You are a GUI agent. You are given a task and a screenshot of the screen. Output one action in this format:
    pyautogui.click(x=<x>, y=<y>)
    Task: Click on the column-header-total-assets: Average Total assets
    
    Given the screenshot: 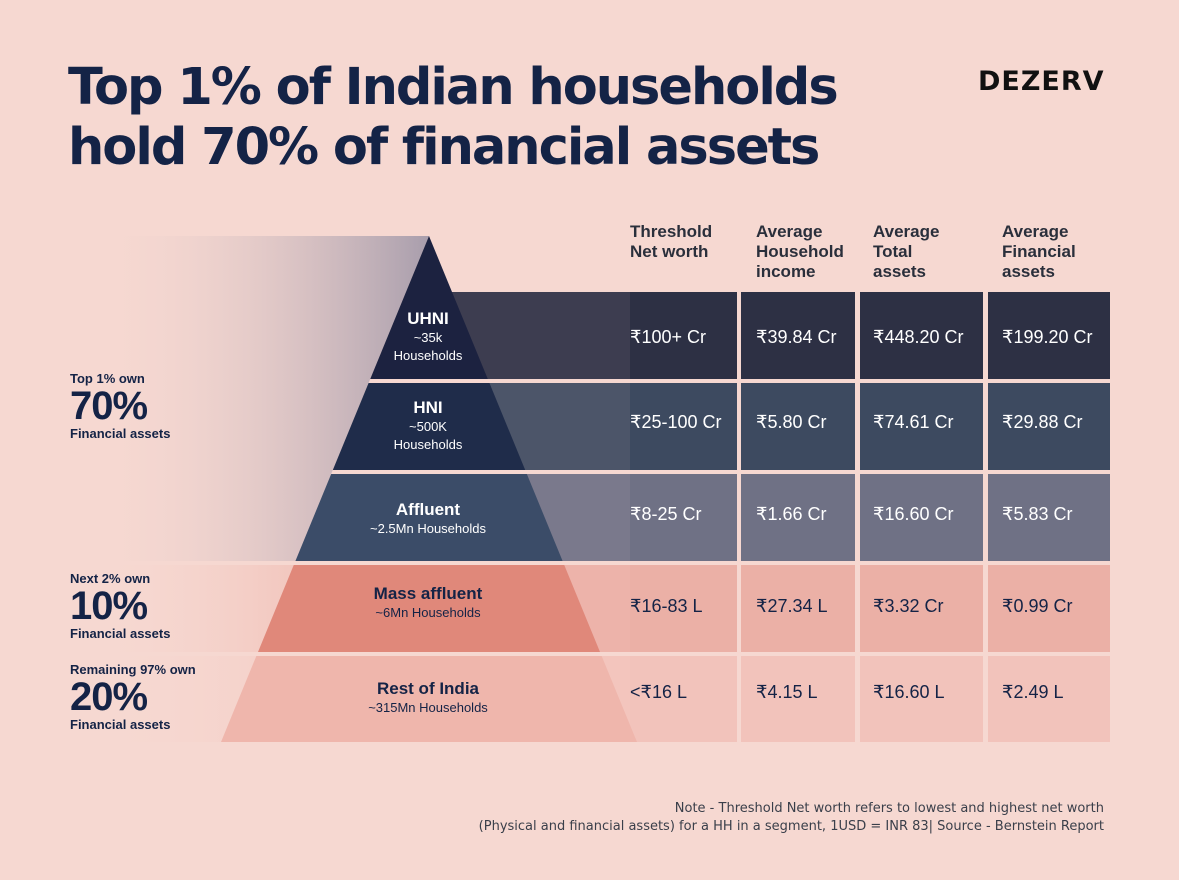 What is the action you would take?
    pyautogui.click(x=906, y=252)
    